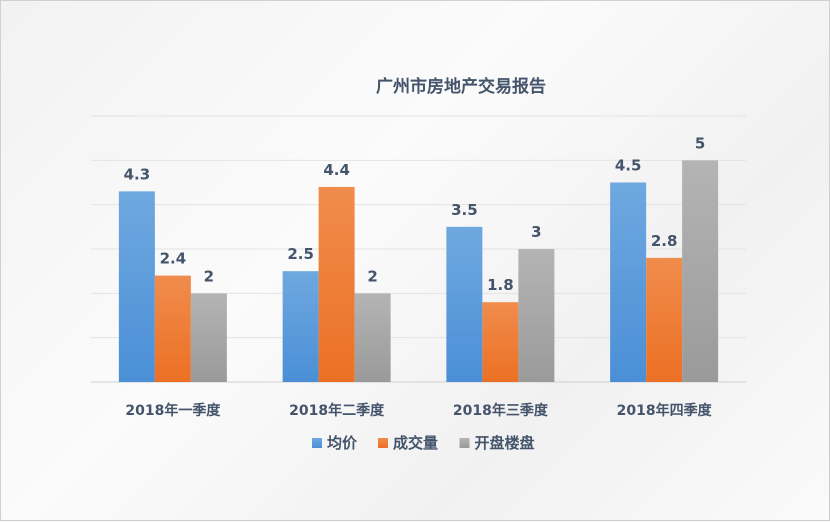 The width and height of the screenshot is (830, 522). Describe the element at coordinates (505, 443) in the screenshot. I see `legend-label: 开盘楼盘` at that location.